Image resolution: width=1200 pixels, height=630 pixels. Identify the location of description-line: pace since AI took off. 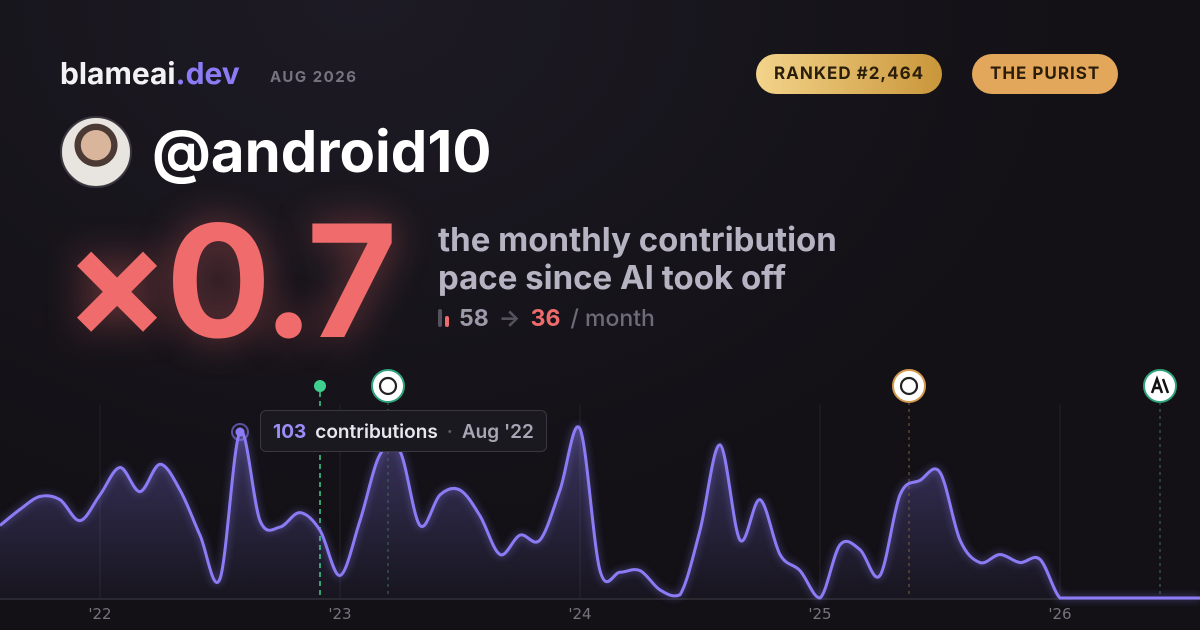
(612, 277).